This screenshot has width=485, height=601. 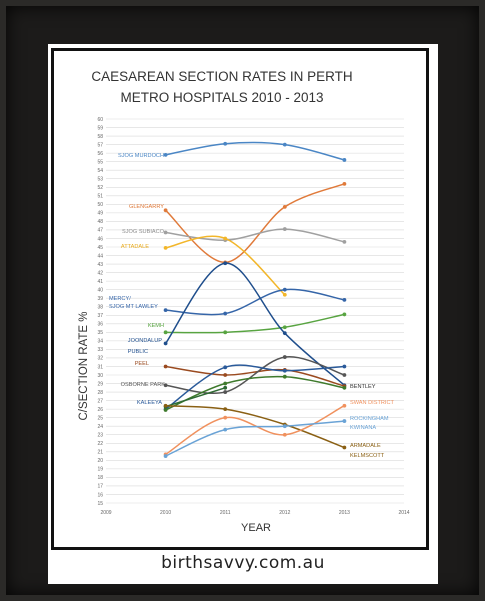 What do you see at coordinates (243, 563) in the screenshot?
I see `footer-website: birthsavvy.com.au` at bounding box center [243, 563].